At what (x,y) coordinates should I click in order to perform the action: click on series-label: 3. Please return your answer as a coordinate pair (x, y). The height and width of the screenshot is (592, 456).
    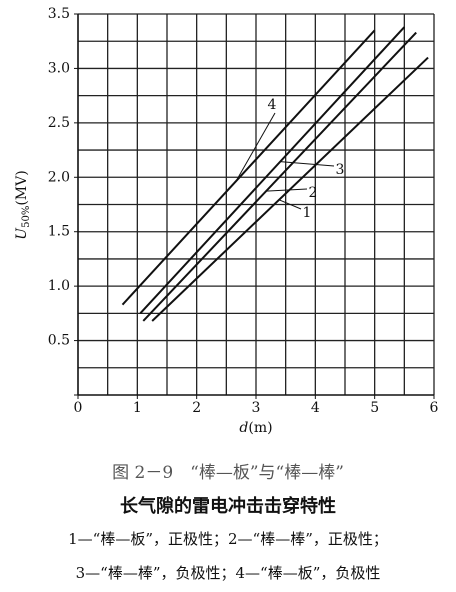
    Looking at the image, I should click on (340, 170).